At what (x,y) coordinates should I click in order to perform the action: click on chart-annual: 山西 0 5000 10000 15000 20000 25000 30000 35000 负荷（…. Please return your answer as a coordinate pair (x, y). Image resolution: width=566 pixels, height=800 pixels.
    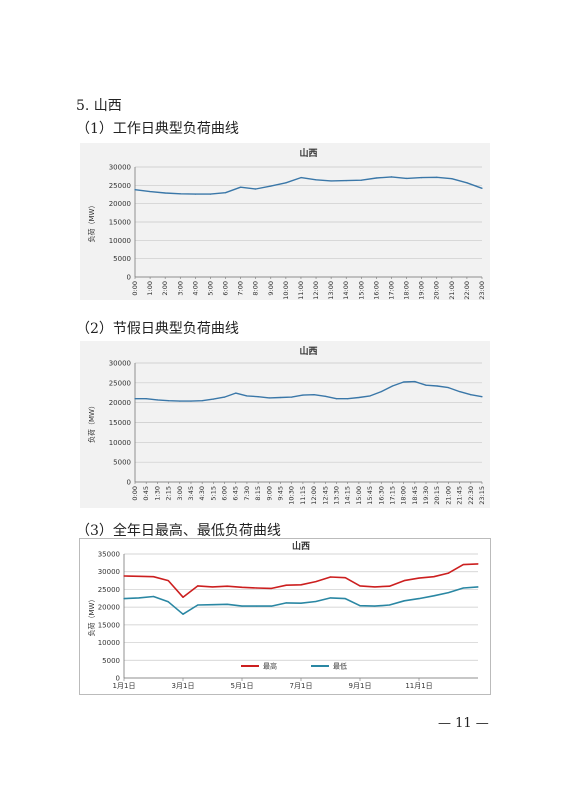
    Looking at the image, I should click on (283, 615).